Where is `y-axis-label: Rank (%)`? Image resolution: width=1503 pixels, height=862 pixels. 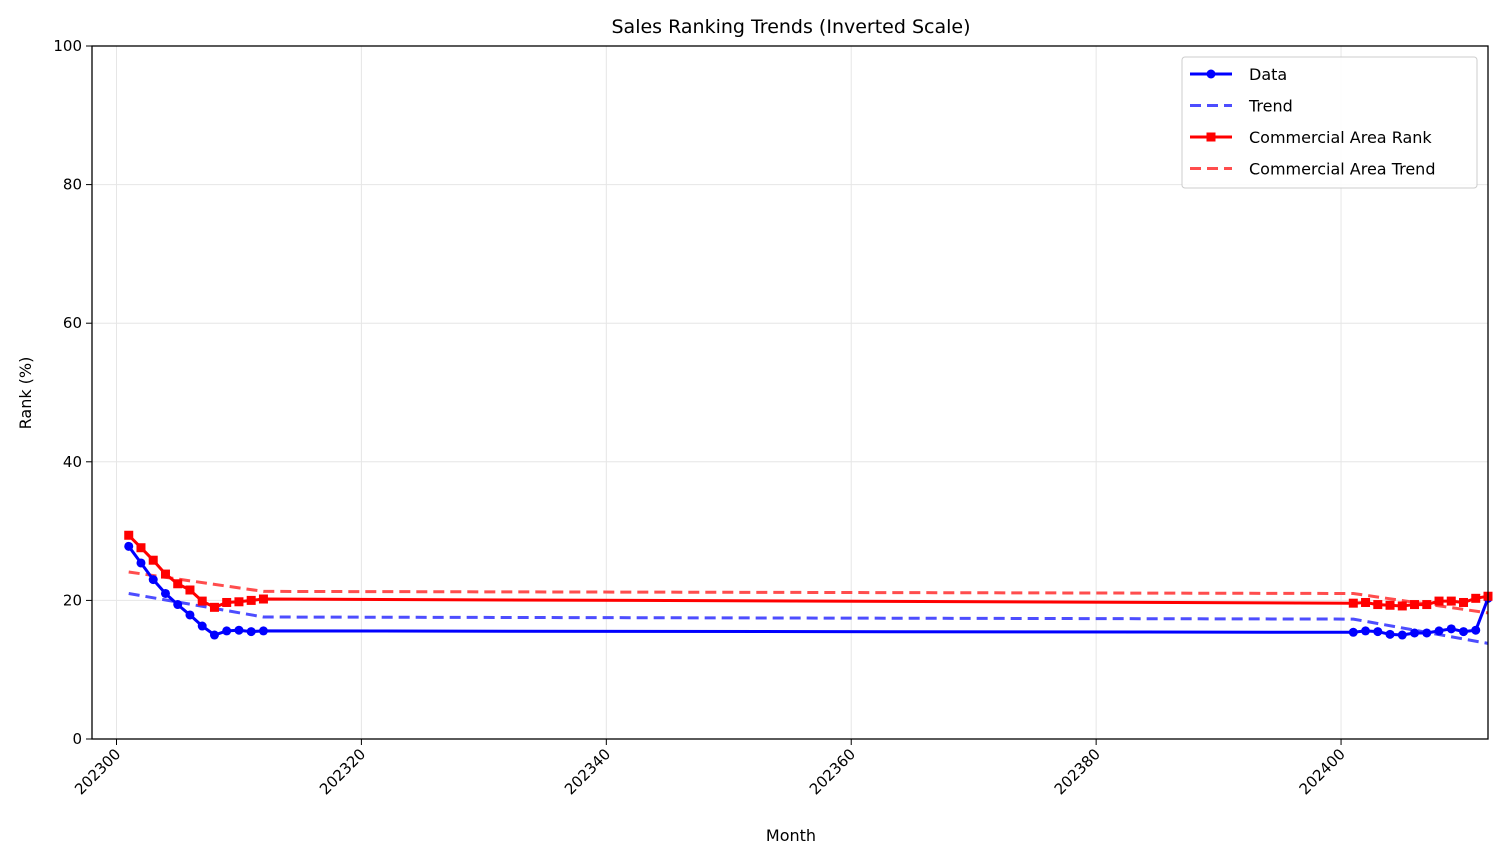
y-axis-label: Rank (%) is located at coordinates (25, 393).